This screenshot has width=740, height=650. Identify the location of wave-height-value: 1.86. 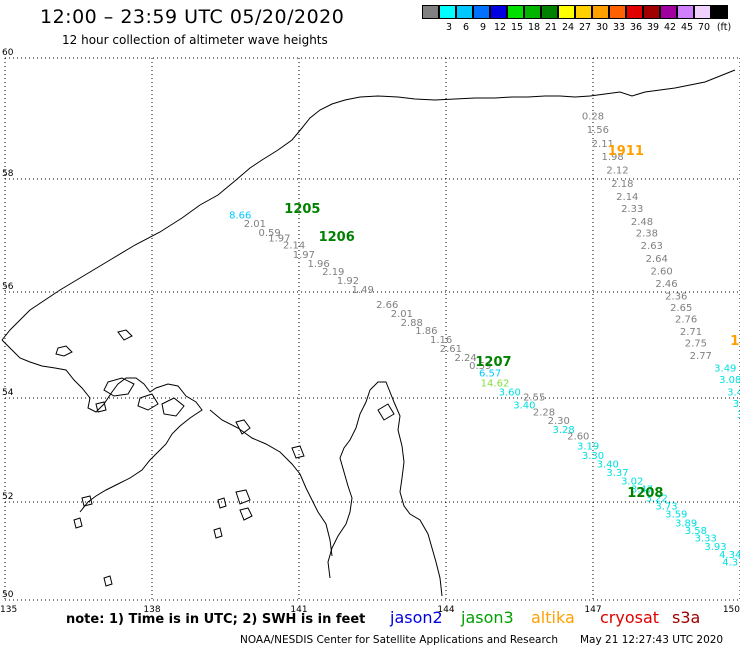
(426, 331).